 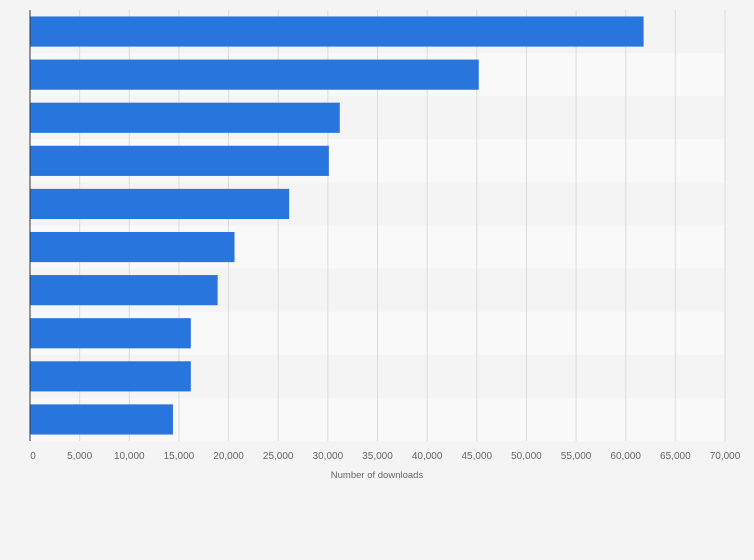 What do you see at coordinates (377, 456) in the screenshot?
I see `x-tick-label: 35,000` at bounding box center [377, 456].